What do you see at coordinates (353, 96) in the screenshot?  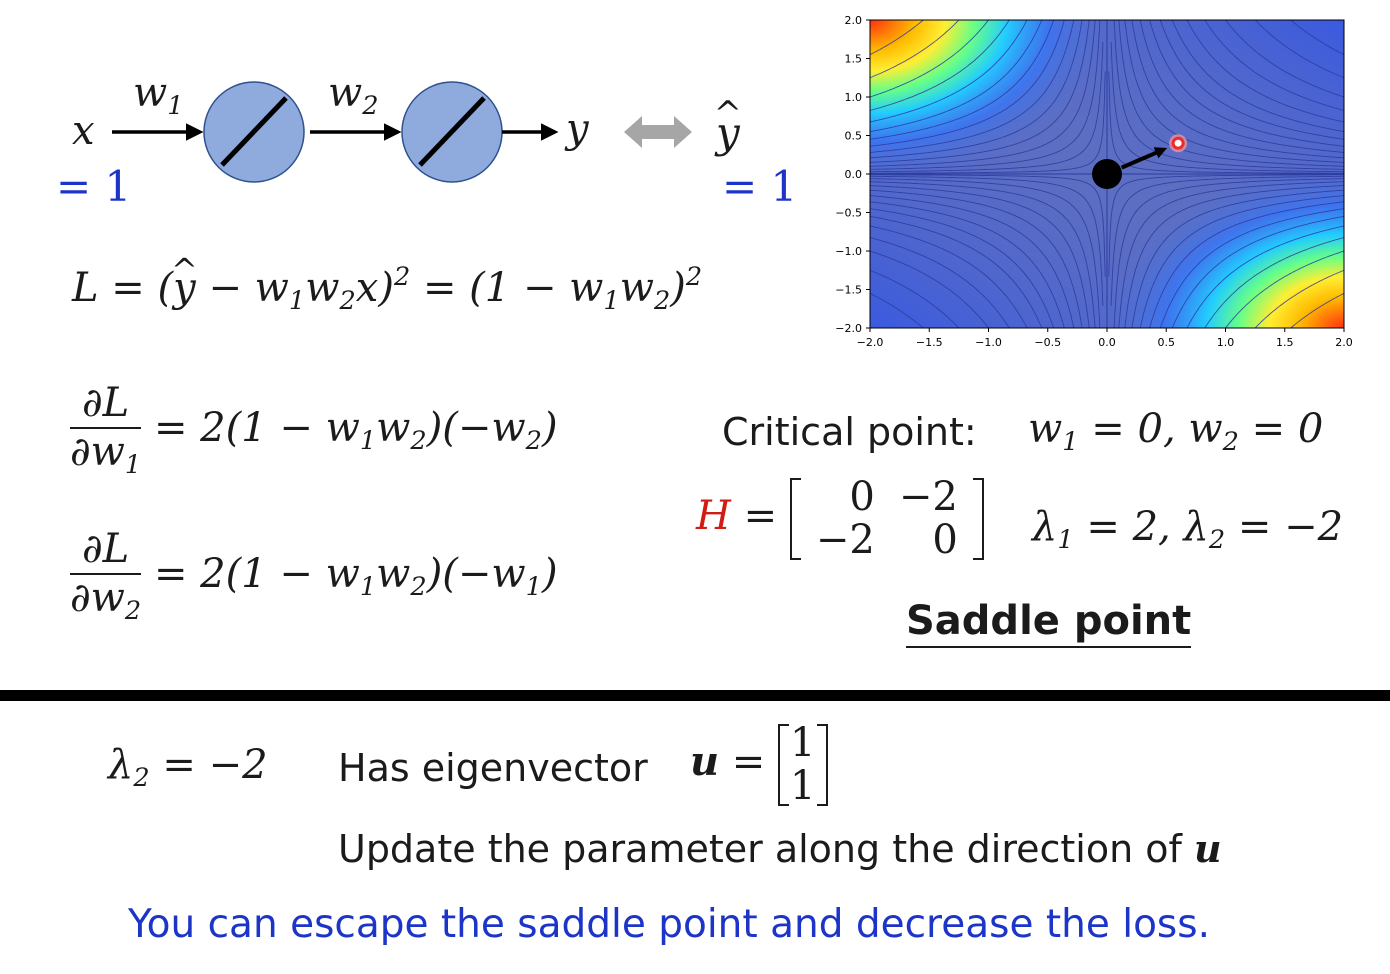 I see `weight-w2: w2` at bounding box center [353, 96].